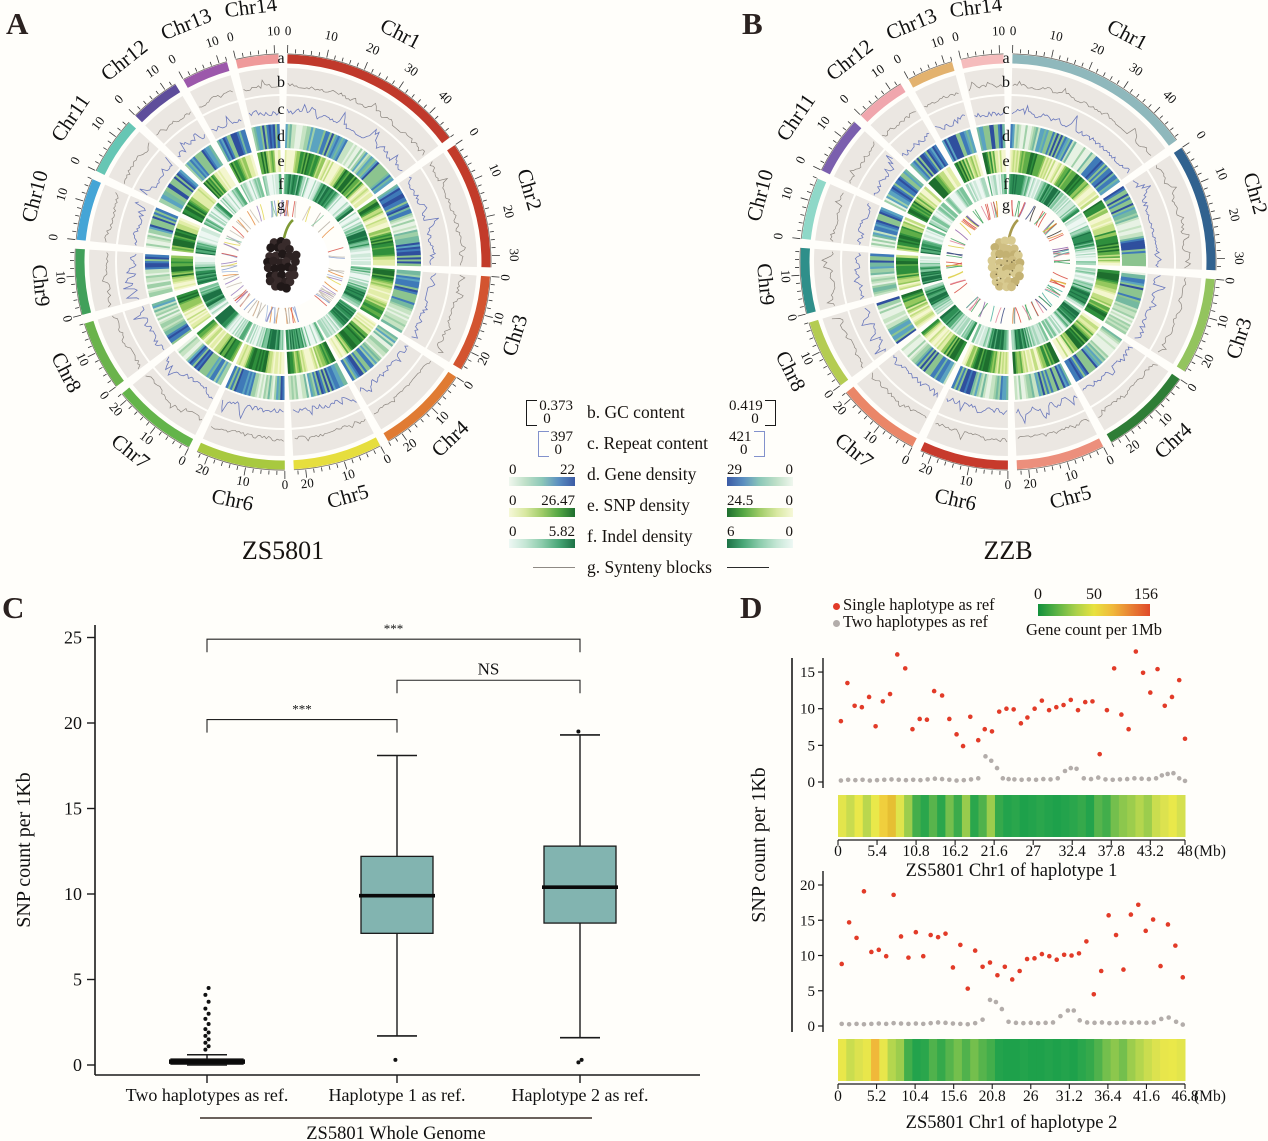  Describe the element at coordinates (394, 628) in the screenshot. I see `significance-label: ***` at that location.